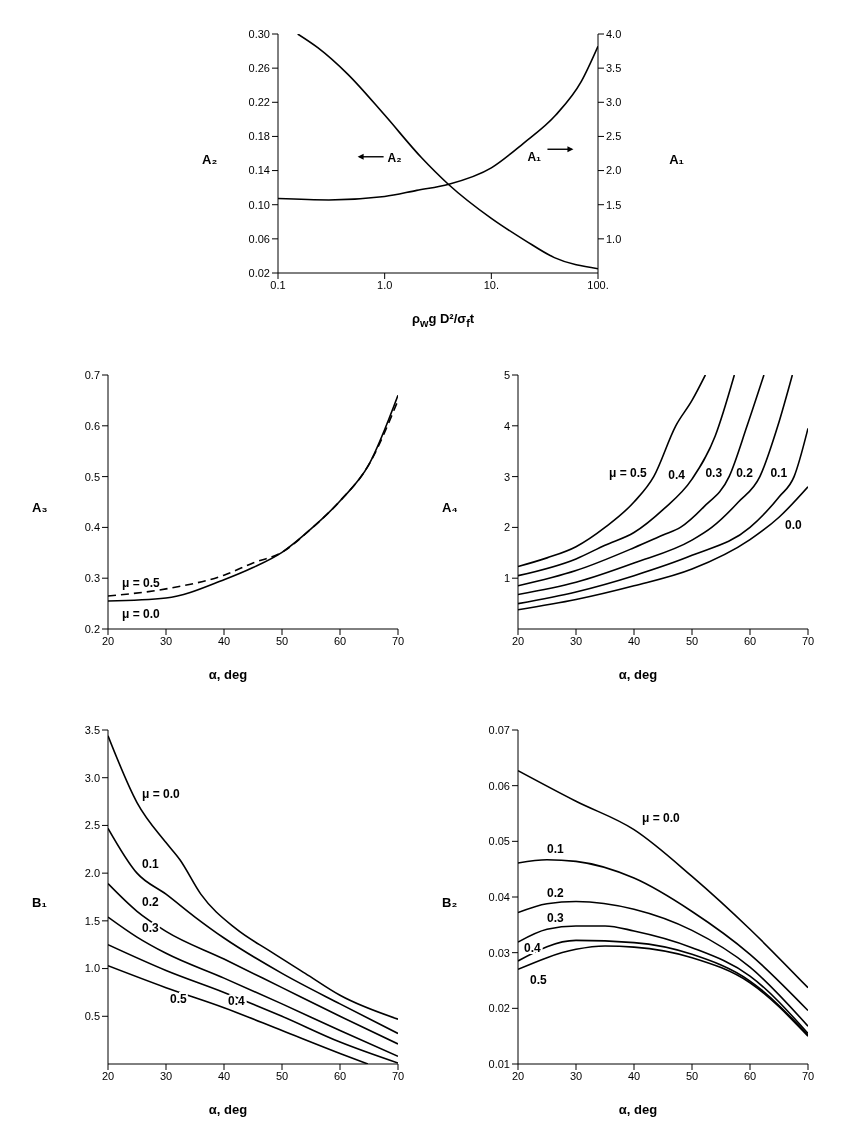 The image size is (852, 1138). Describe the element at coordinates (92, 527) in the screenshot. I see `y-tick-label: 0.4` at that location.